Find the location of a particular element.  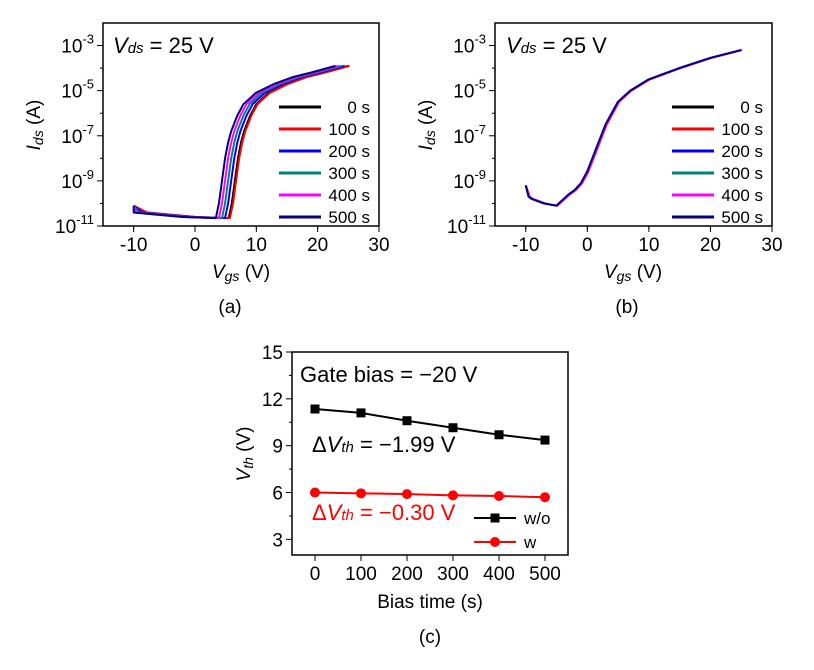

x-tick-label: 400 is located at coordinates (499, 574).